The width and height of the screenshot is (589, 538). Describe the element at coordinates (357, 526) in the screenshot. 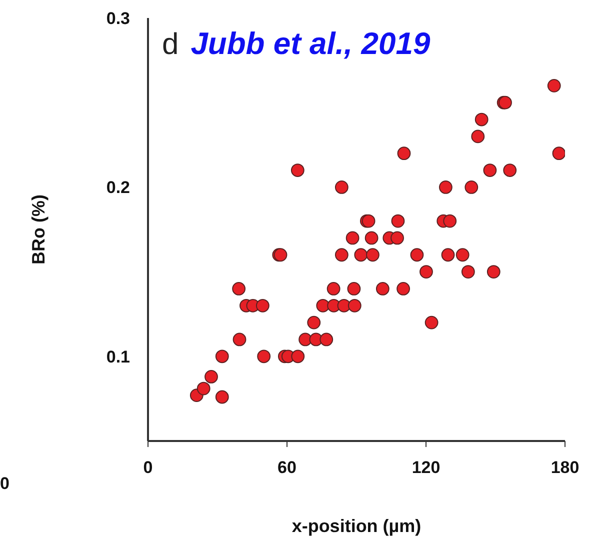

I see `x-axis-title: x-position (µm)` at that location.